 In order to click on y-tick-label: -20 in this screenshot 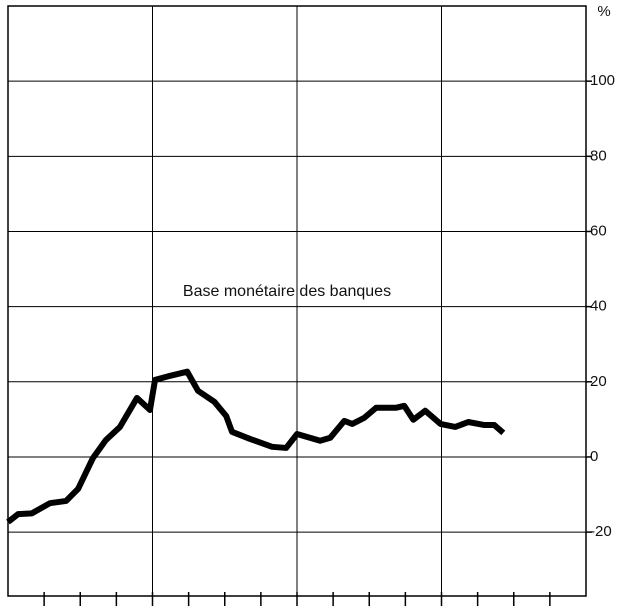, I will do `click(601, 531)`.